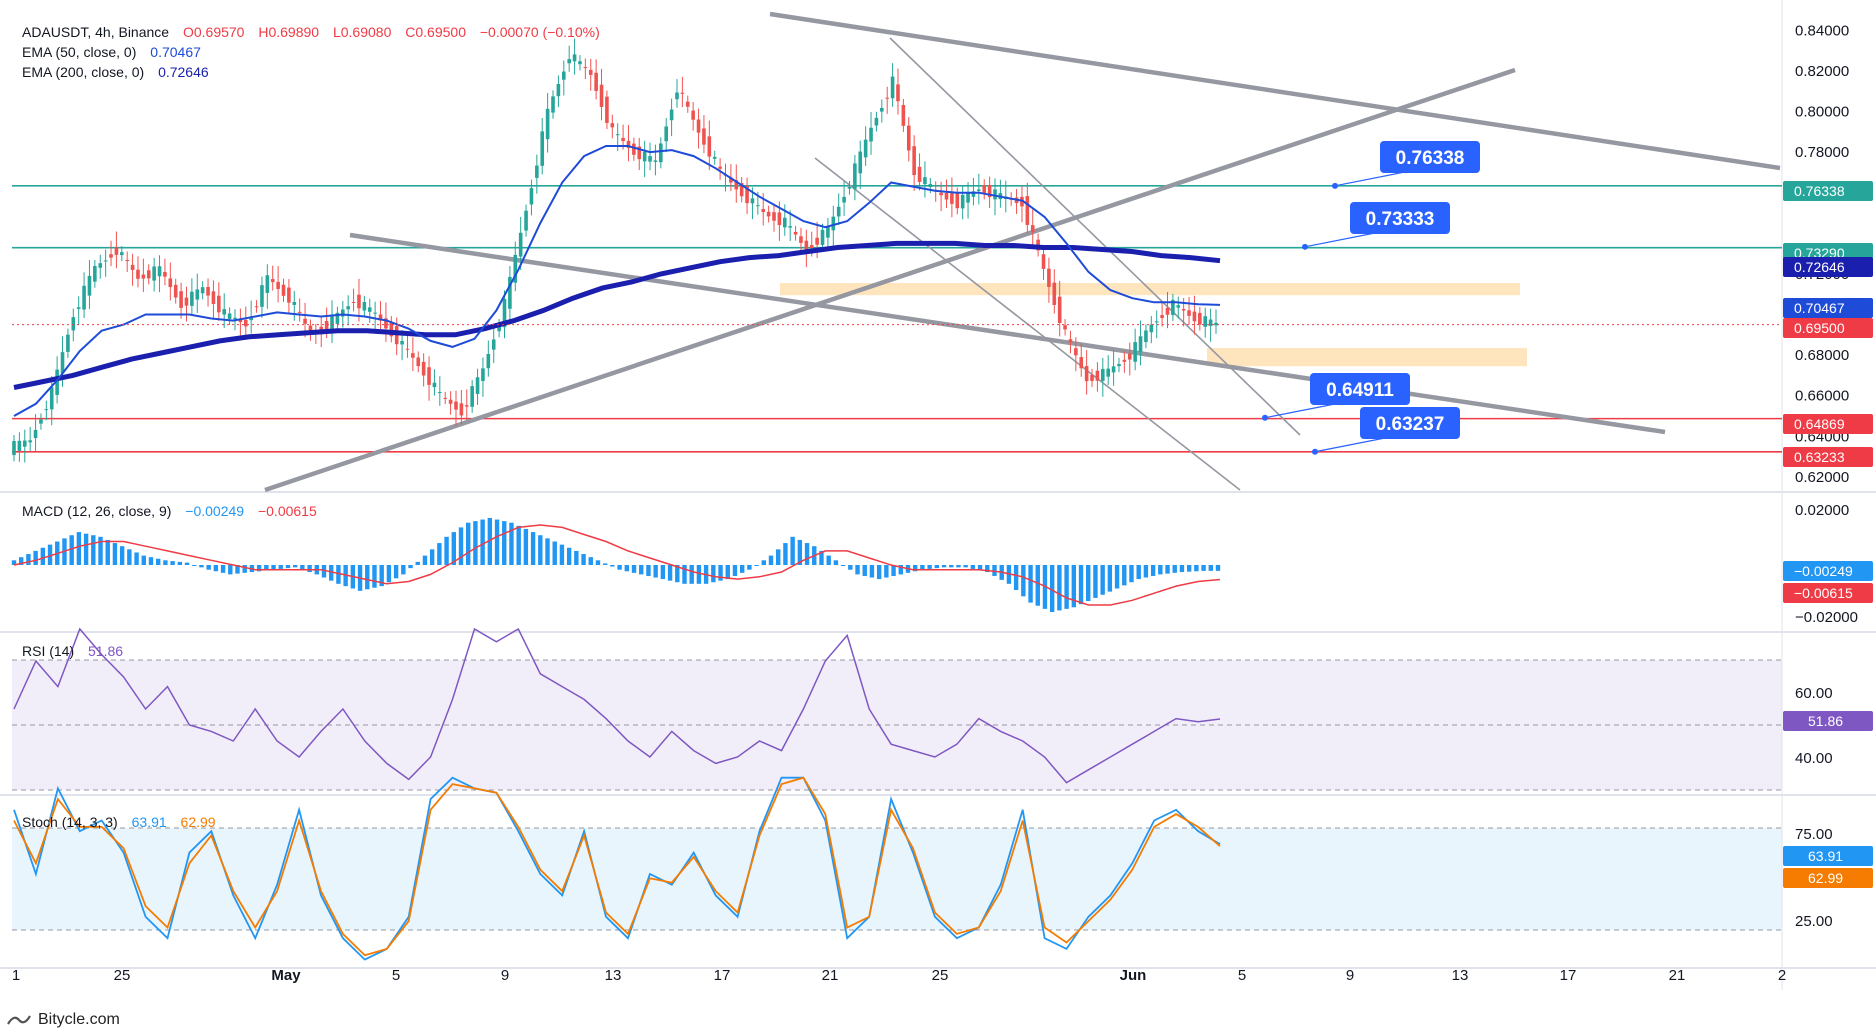  What do you see at coordinates (1386, 431) in the screenshot?
I see `price-callout: 0.63237` at bounding box center [1386, 431].